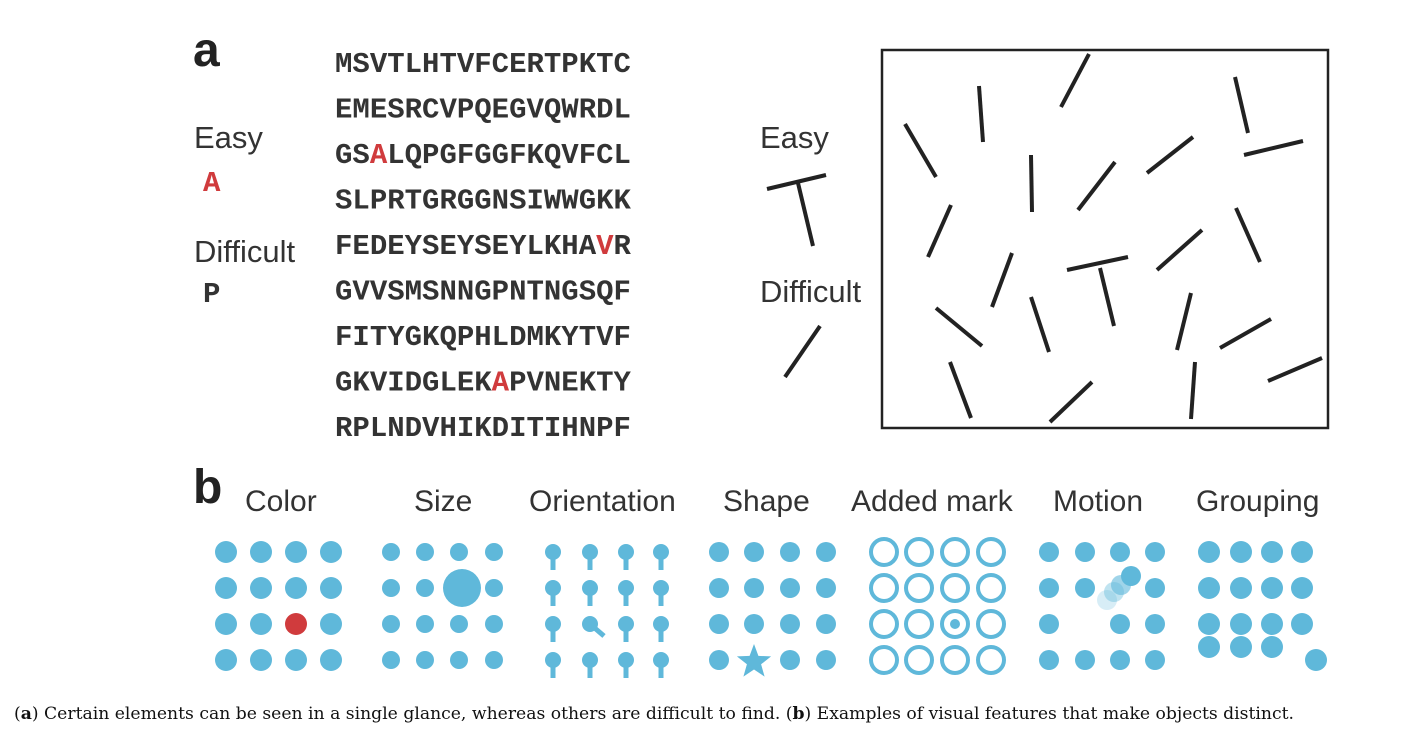 This screenshot has height=738, width=1422. Describe the element at coordinates (1316, 660) in the screenshot. I see `separated-target-dot` at that location.